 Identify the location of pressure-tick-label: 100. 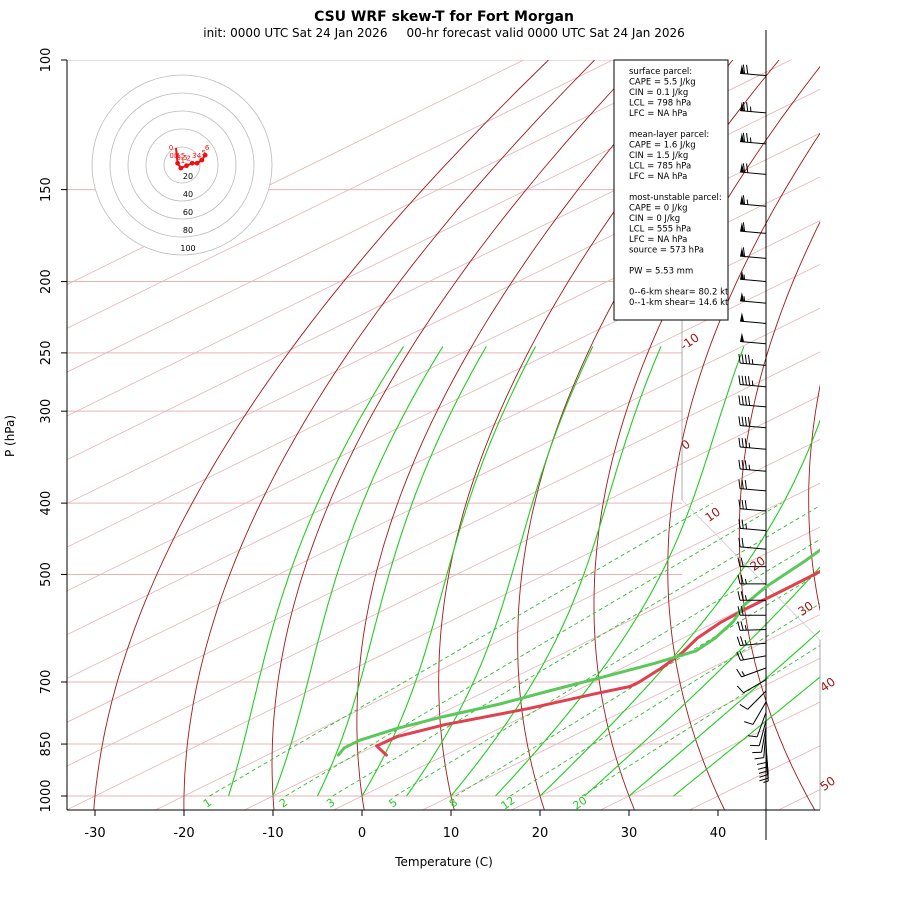
(46, 60).